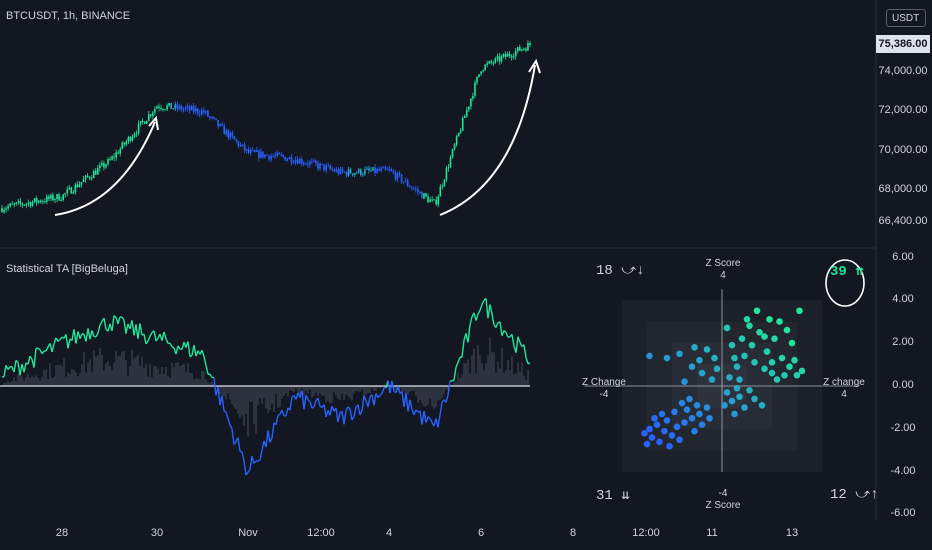 Image resolution: width=932 pixels, height=550 pixels. I want to click on currency-badge: USDT, so click(906, 18).